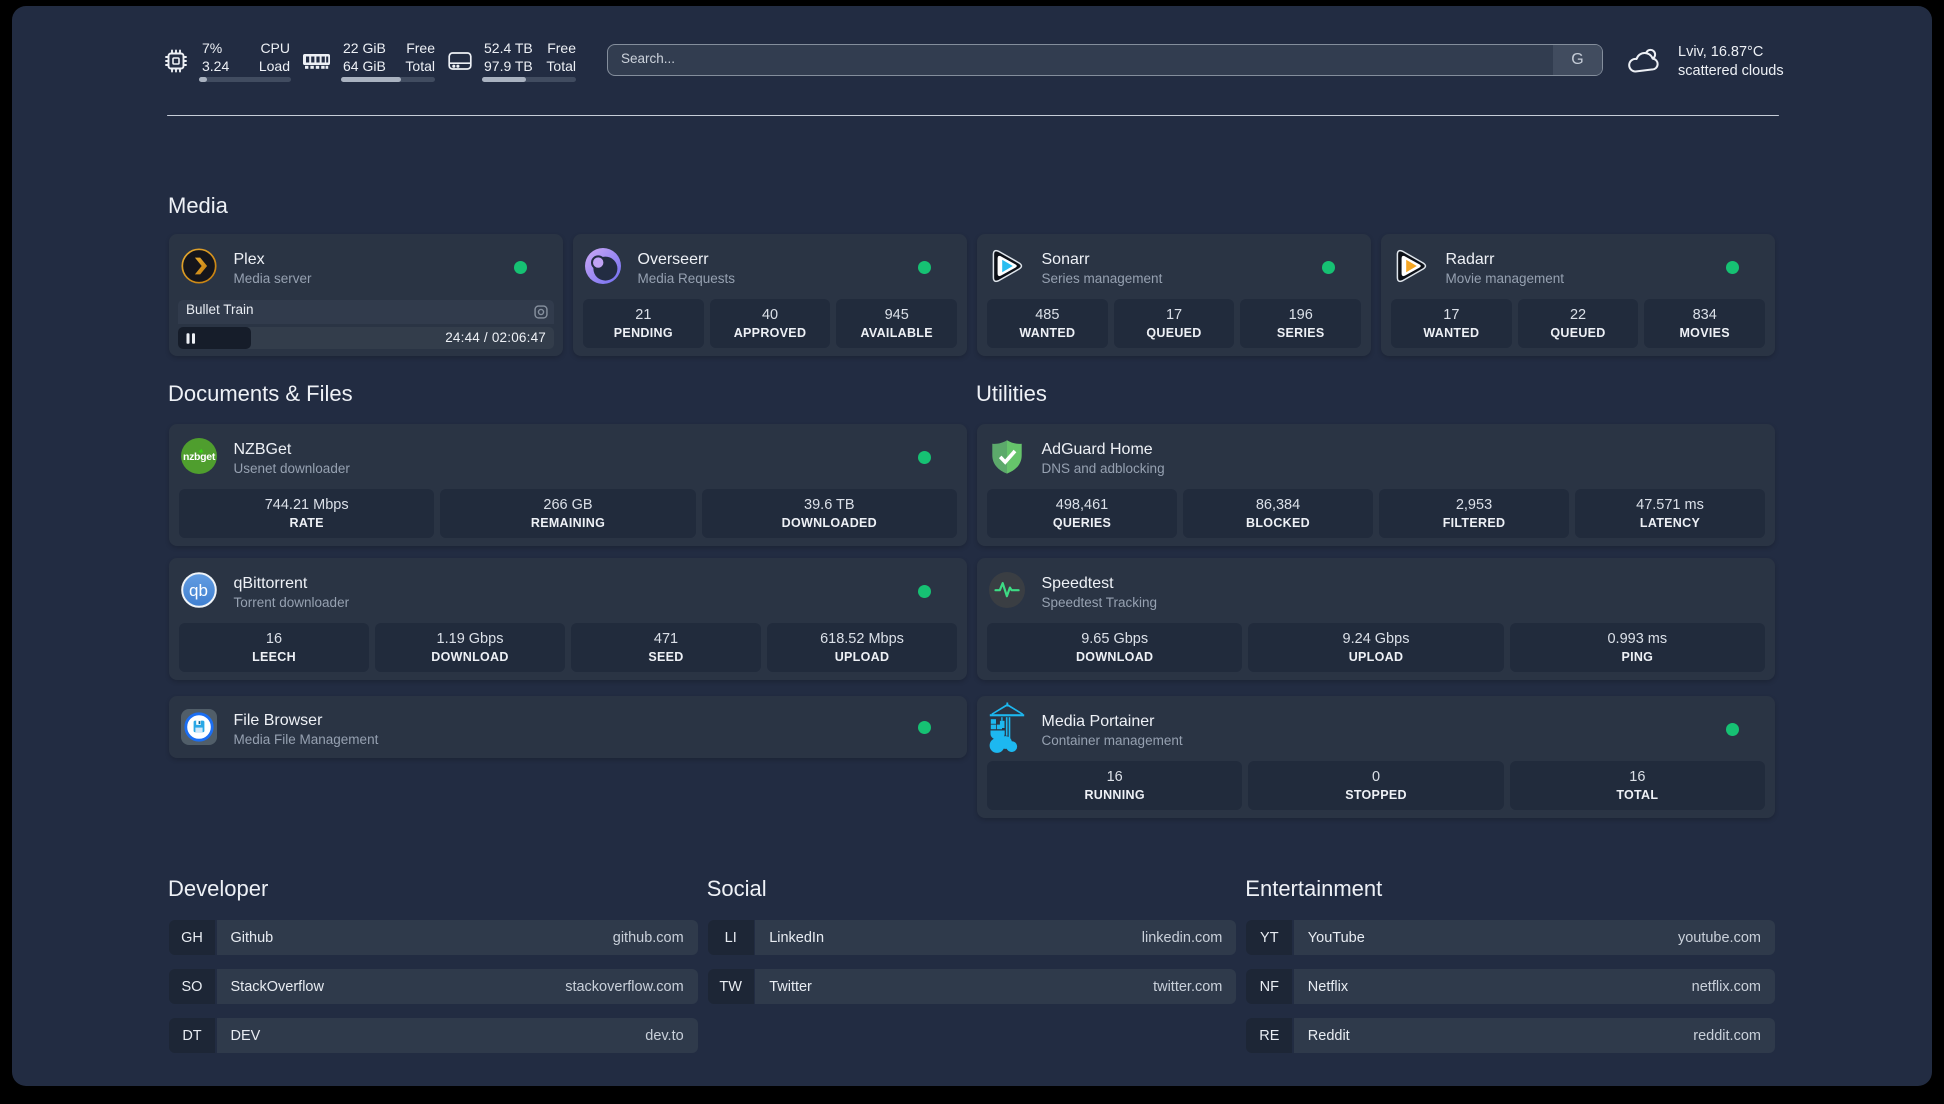  Describe the element at coordinates (199, 457) in the screenshot. I see `svg-text: nzbget` at that location.